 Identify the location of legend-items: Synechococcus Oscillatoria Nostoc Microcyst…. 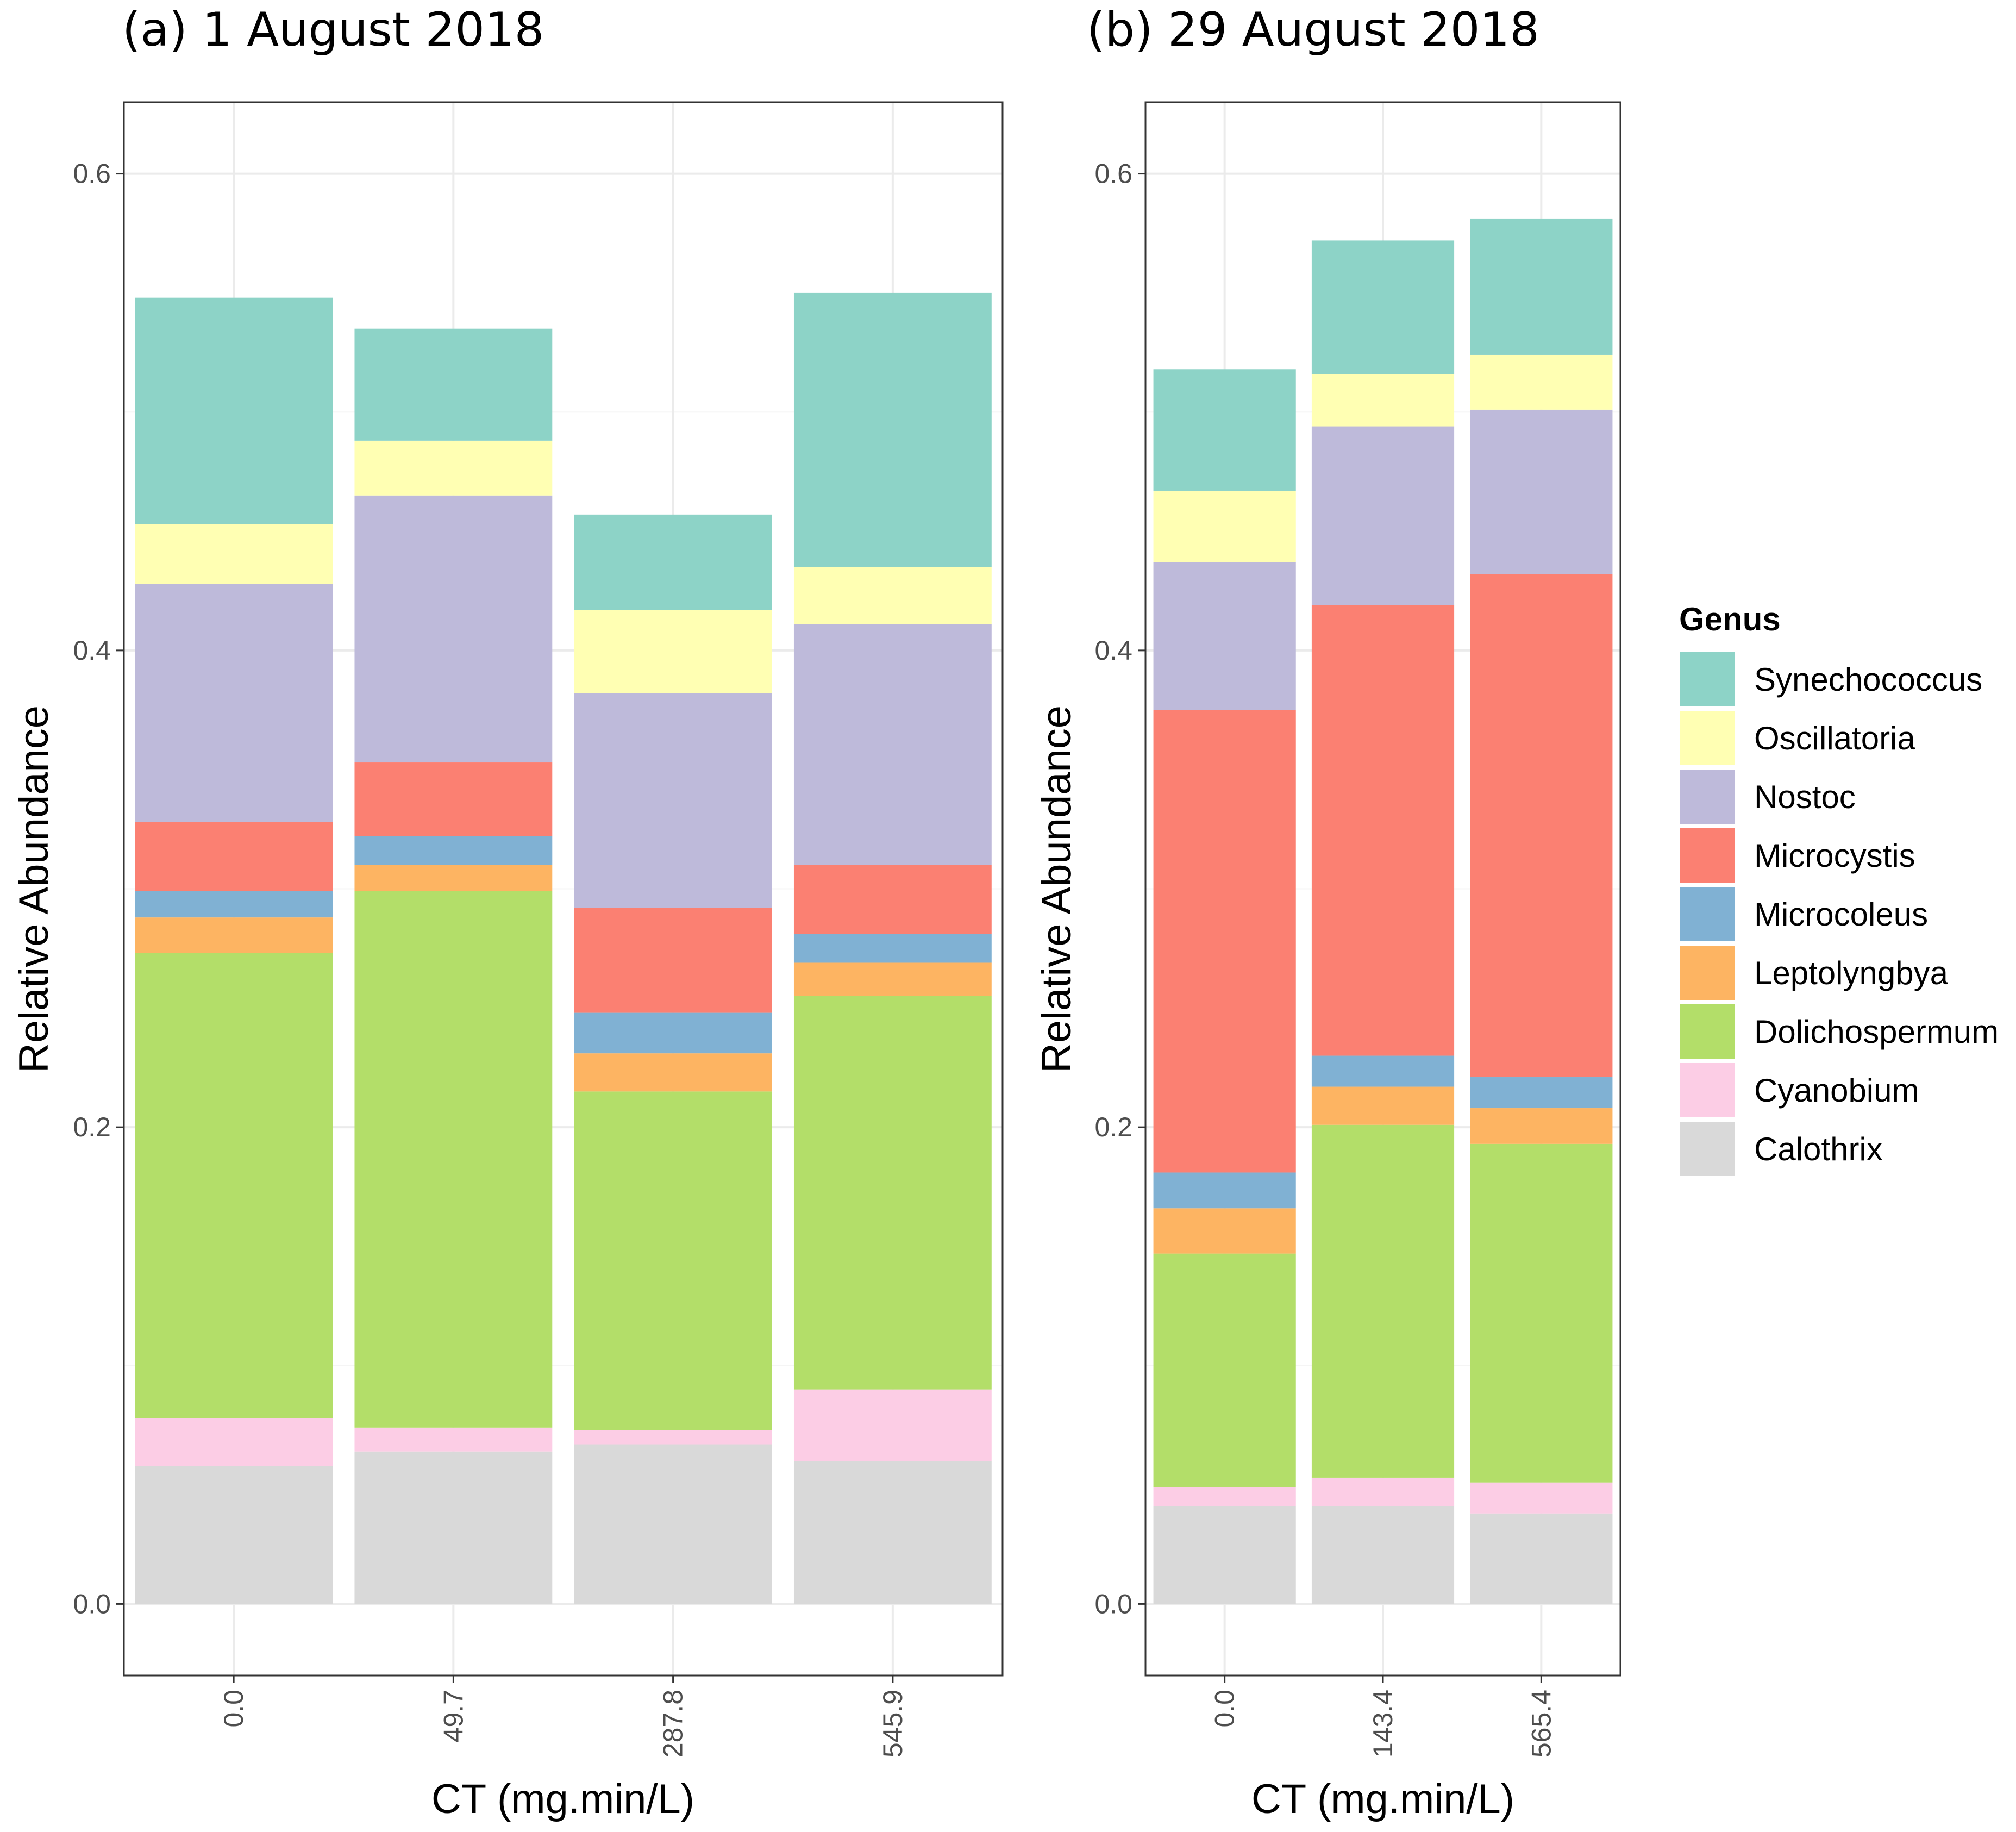
(1839, 914).